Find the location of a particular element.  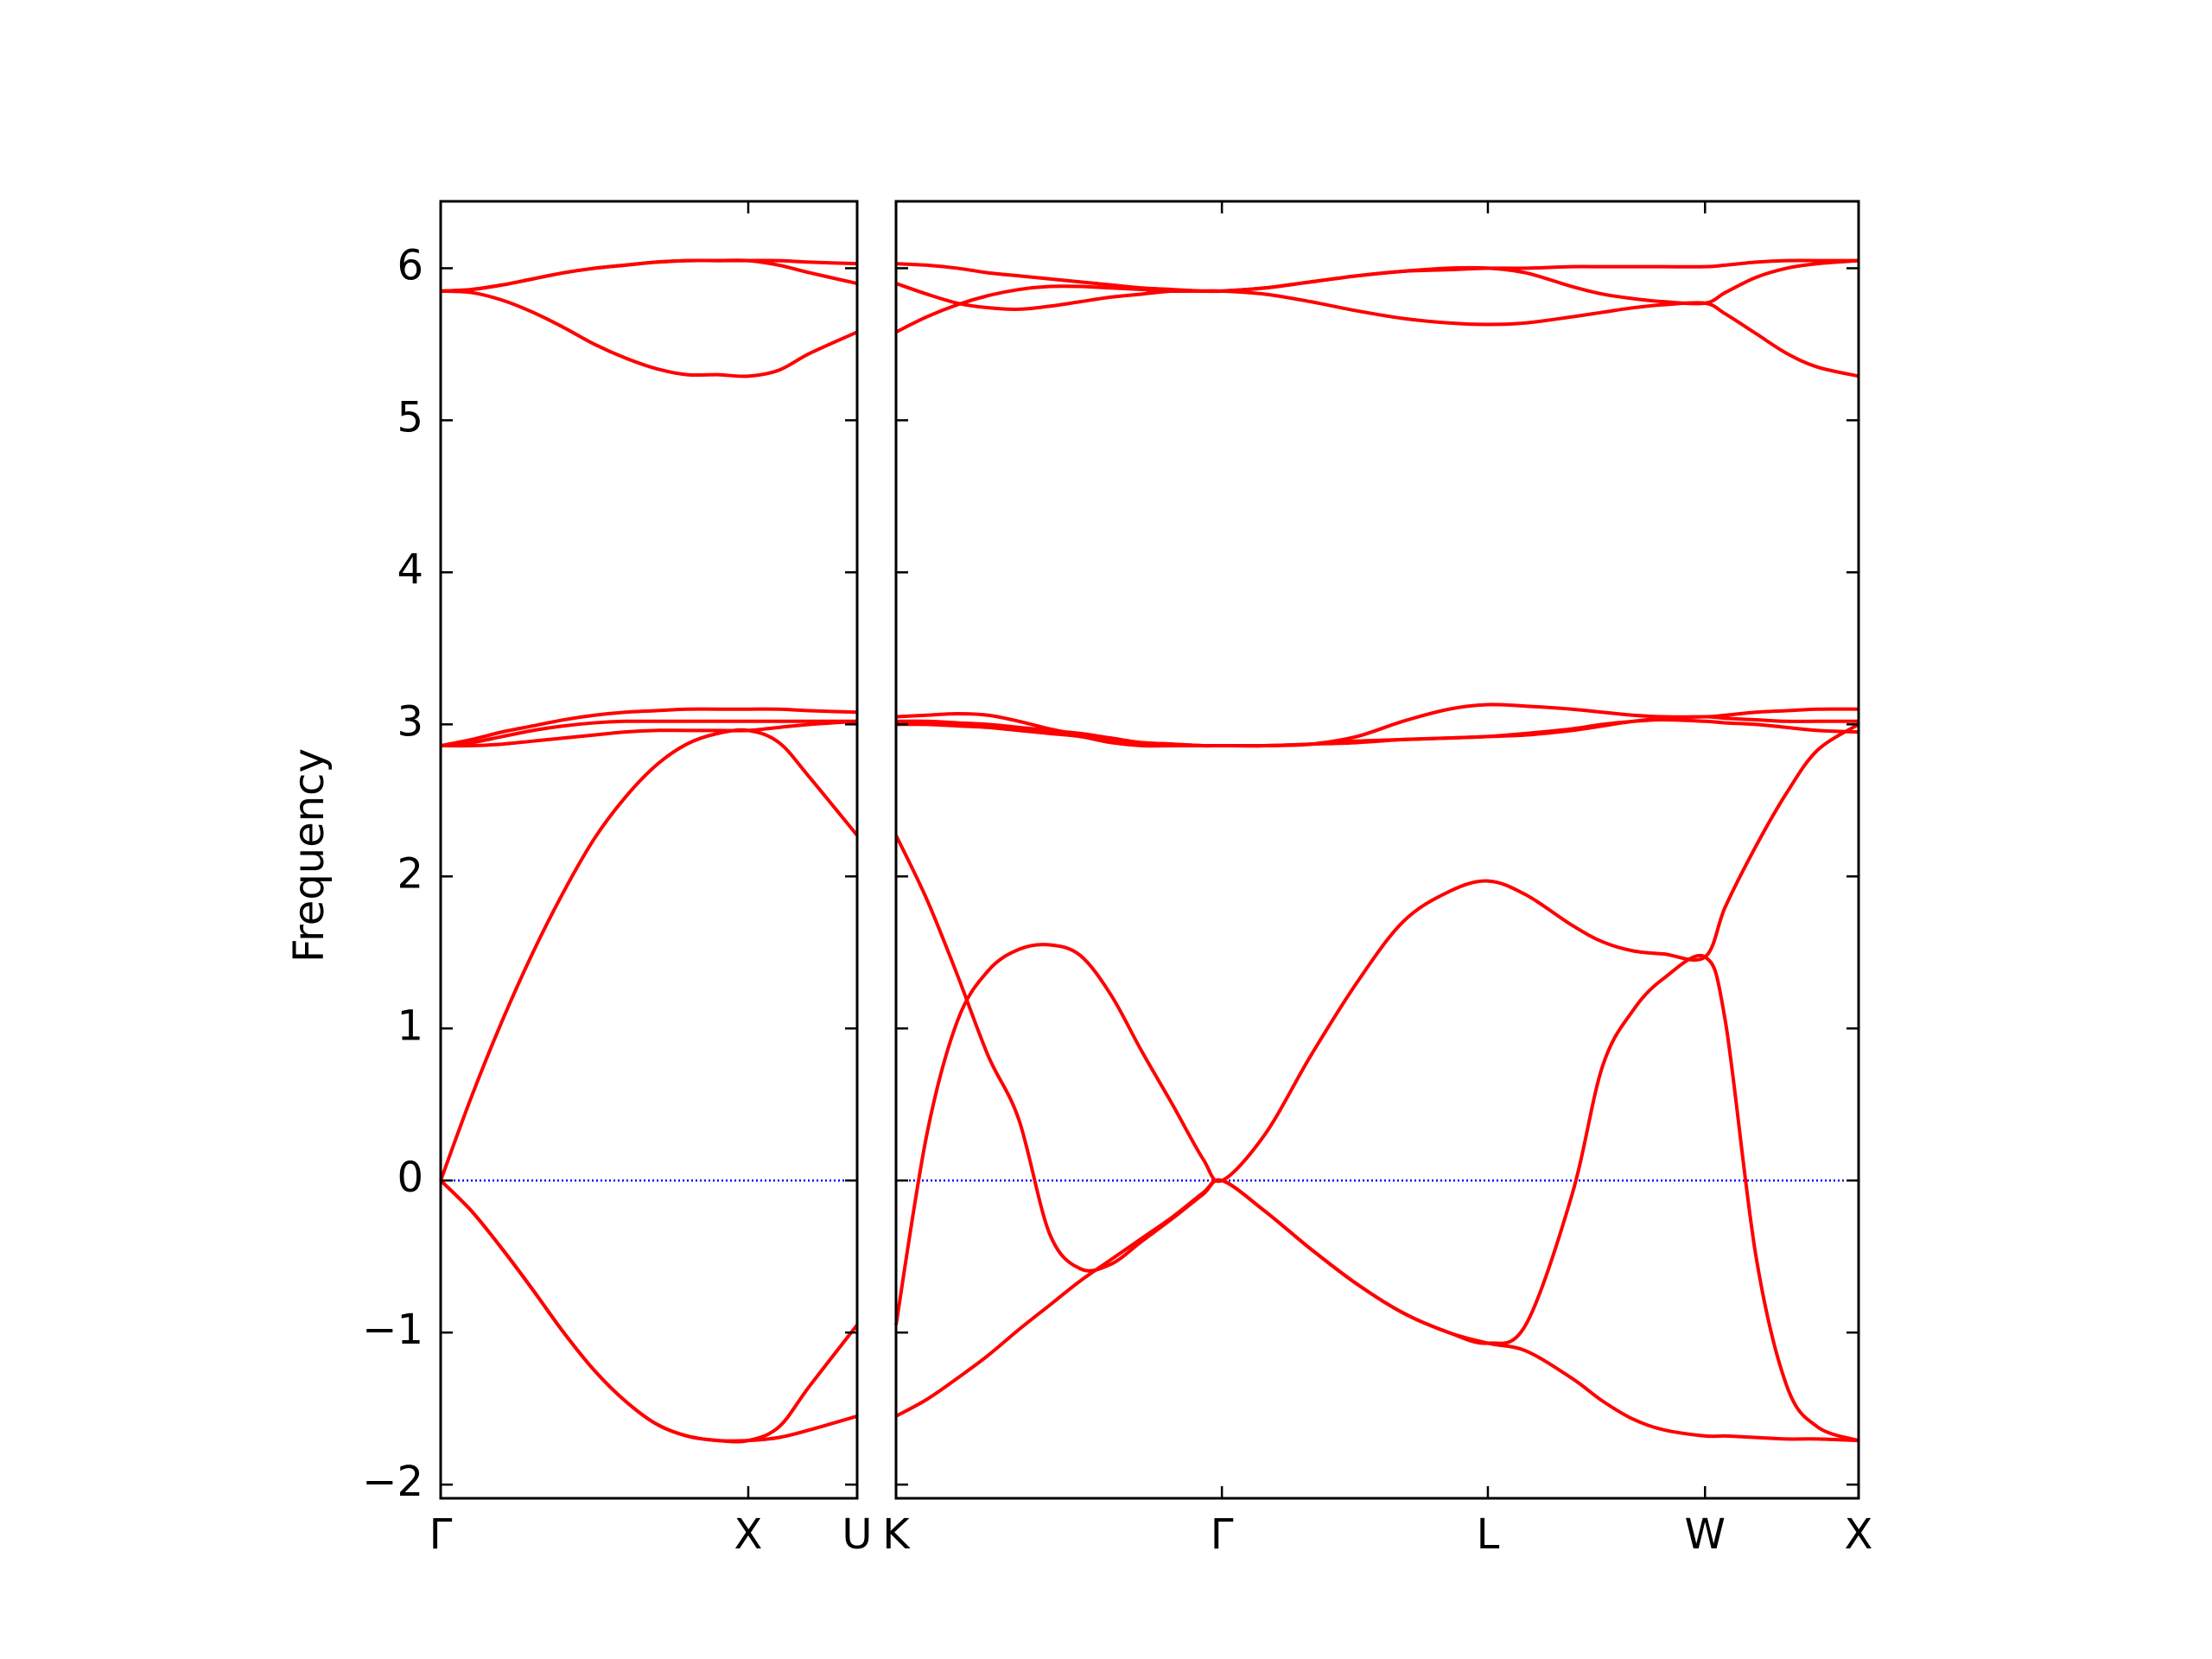

x-tick-label: K is located at coordinates (897, 1534).